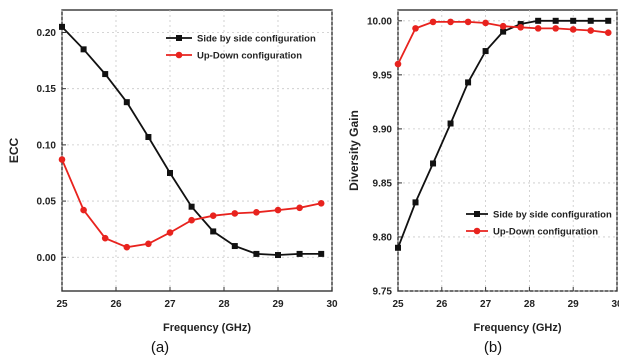  I want to click on y-tick-label: 9.80, so click(383, 237).